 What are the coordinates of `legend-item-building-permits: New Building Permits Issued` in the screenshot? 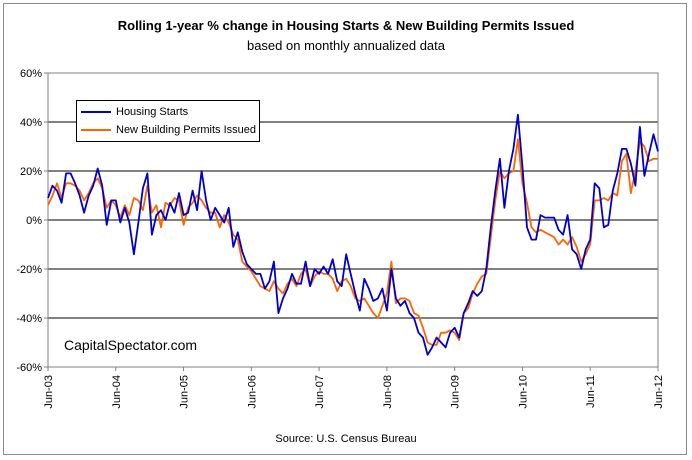 It's located at (168, 130).